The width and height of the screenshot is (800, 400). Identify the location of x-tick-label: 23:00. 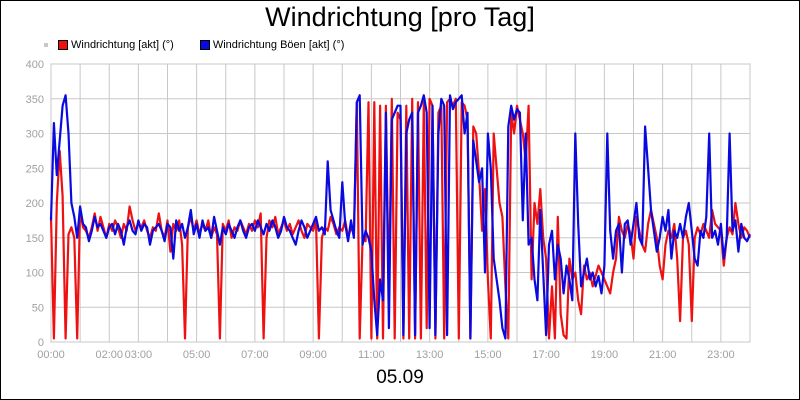
(721, 355).